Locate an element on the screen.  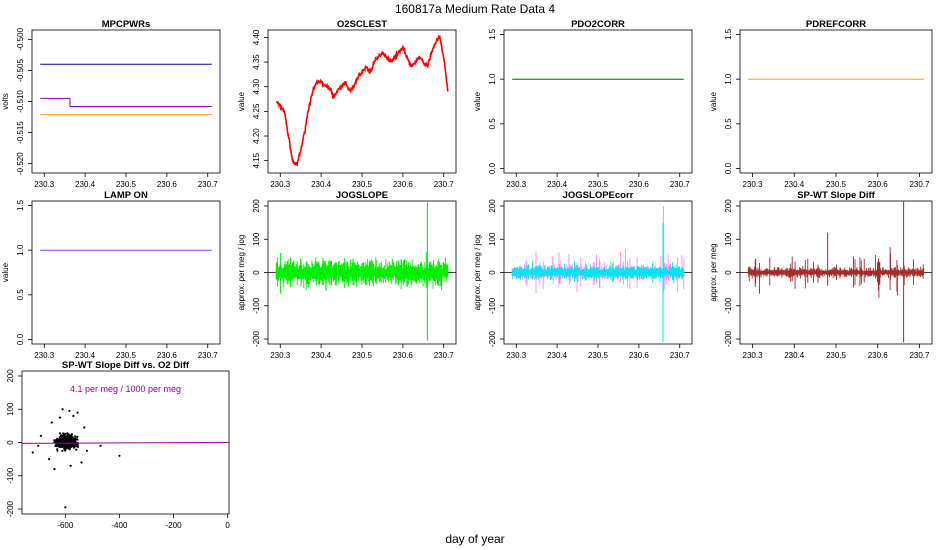
x-tick-label: -200 is located at coordinates (174, 525).